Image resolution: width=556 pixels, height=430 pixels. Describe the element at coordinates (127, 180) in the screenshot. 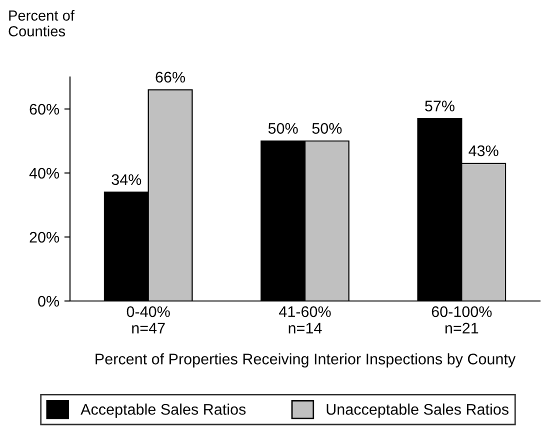

I see `data-label: 34%` at that location.